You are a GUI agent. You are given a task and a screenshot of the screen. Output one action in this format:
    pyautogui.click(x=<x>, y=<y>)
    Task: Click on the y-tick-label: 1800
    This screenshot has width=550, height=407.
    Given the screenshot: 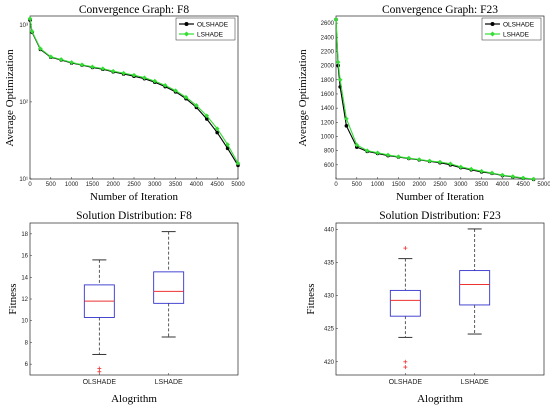 What is the action you would take?
    pyautogui.click(x=328, y=81)
    